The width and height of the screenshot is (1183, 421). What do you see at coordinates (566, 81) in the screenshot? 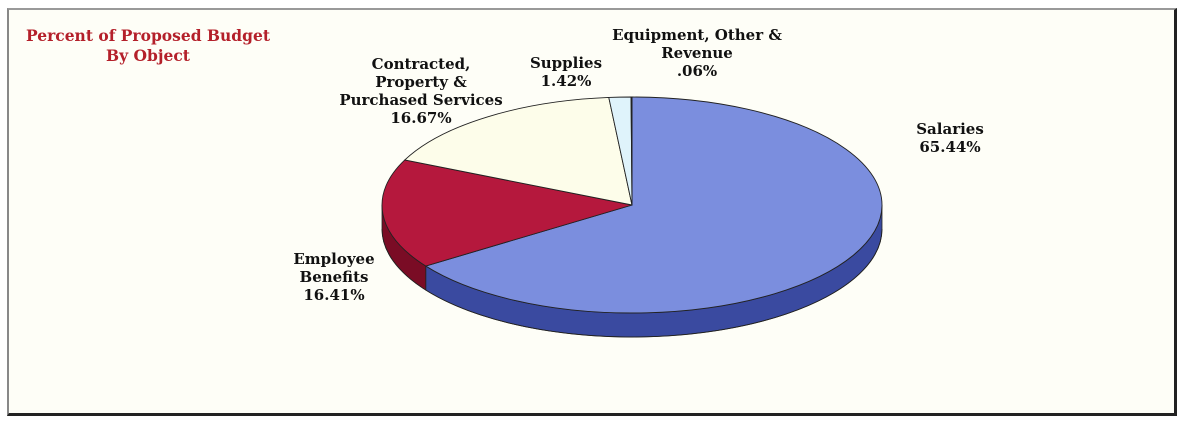
I see `slice-label-line: 1.42%` at bounding box center [566, 81].